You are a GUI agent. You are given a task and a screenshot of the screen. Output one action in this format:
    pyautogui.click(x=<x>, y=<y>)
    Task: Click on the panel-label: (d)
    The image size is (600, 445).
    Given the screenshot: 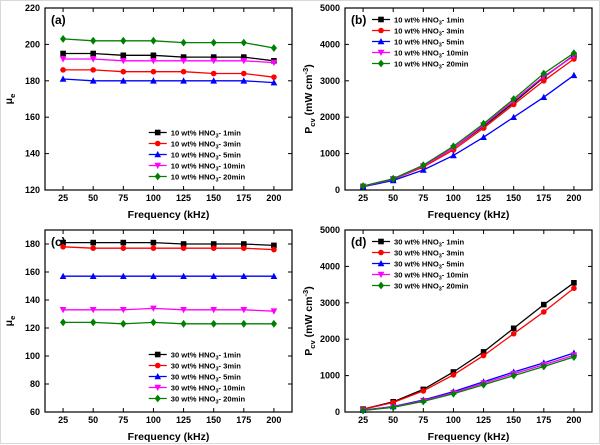 What is the action you would take?
    pyautogui.click(x=358, y=242)
    